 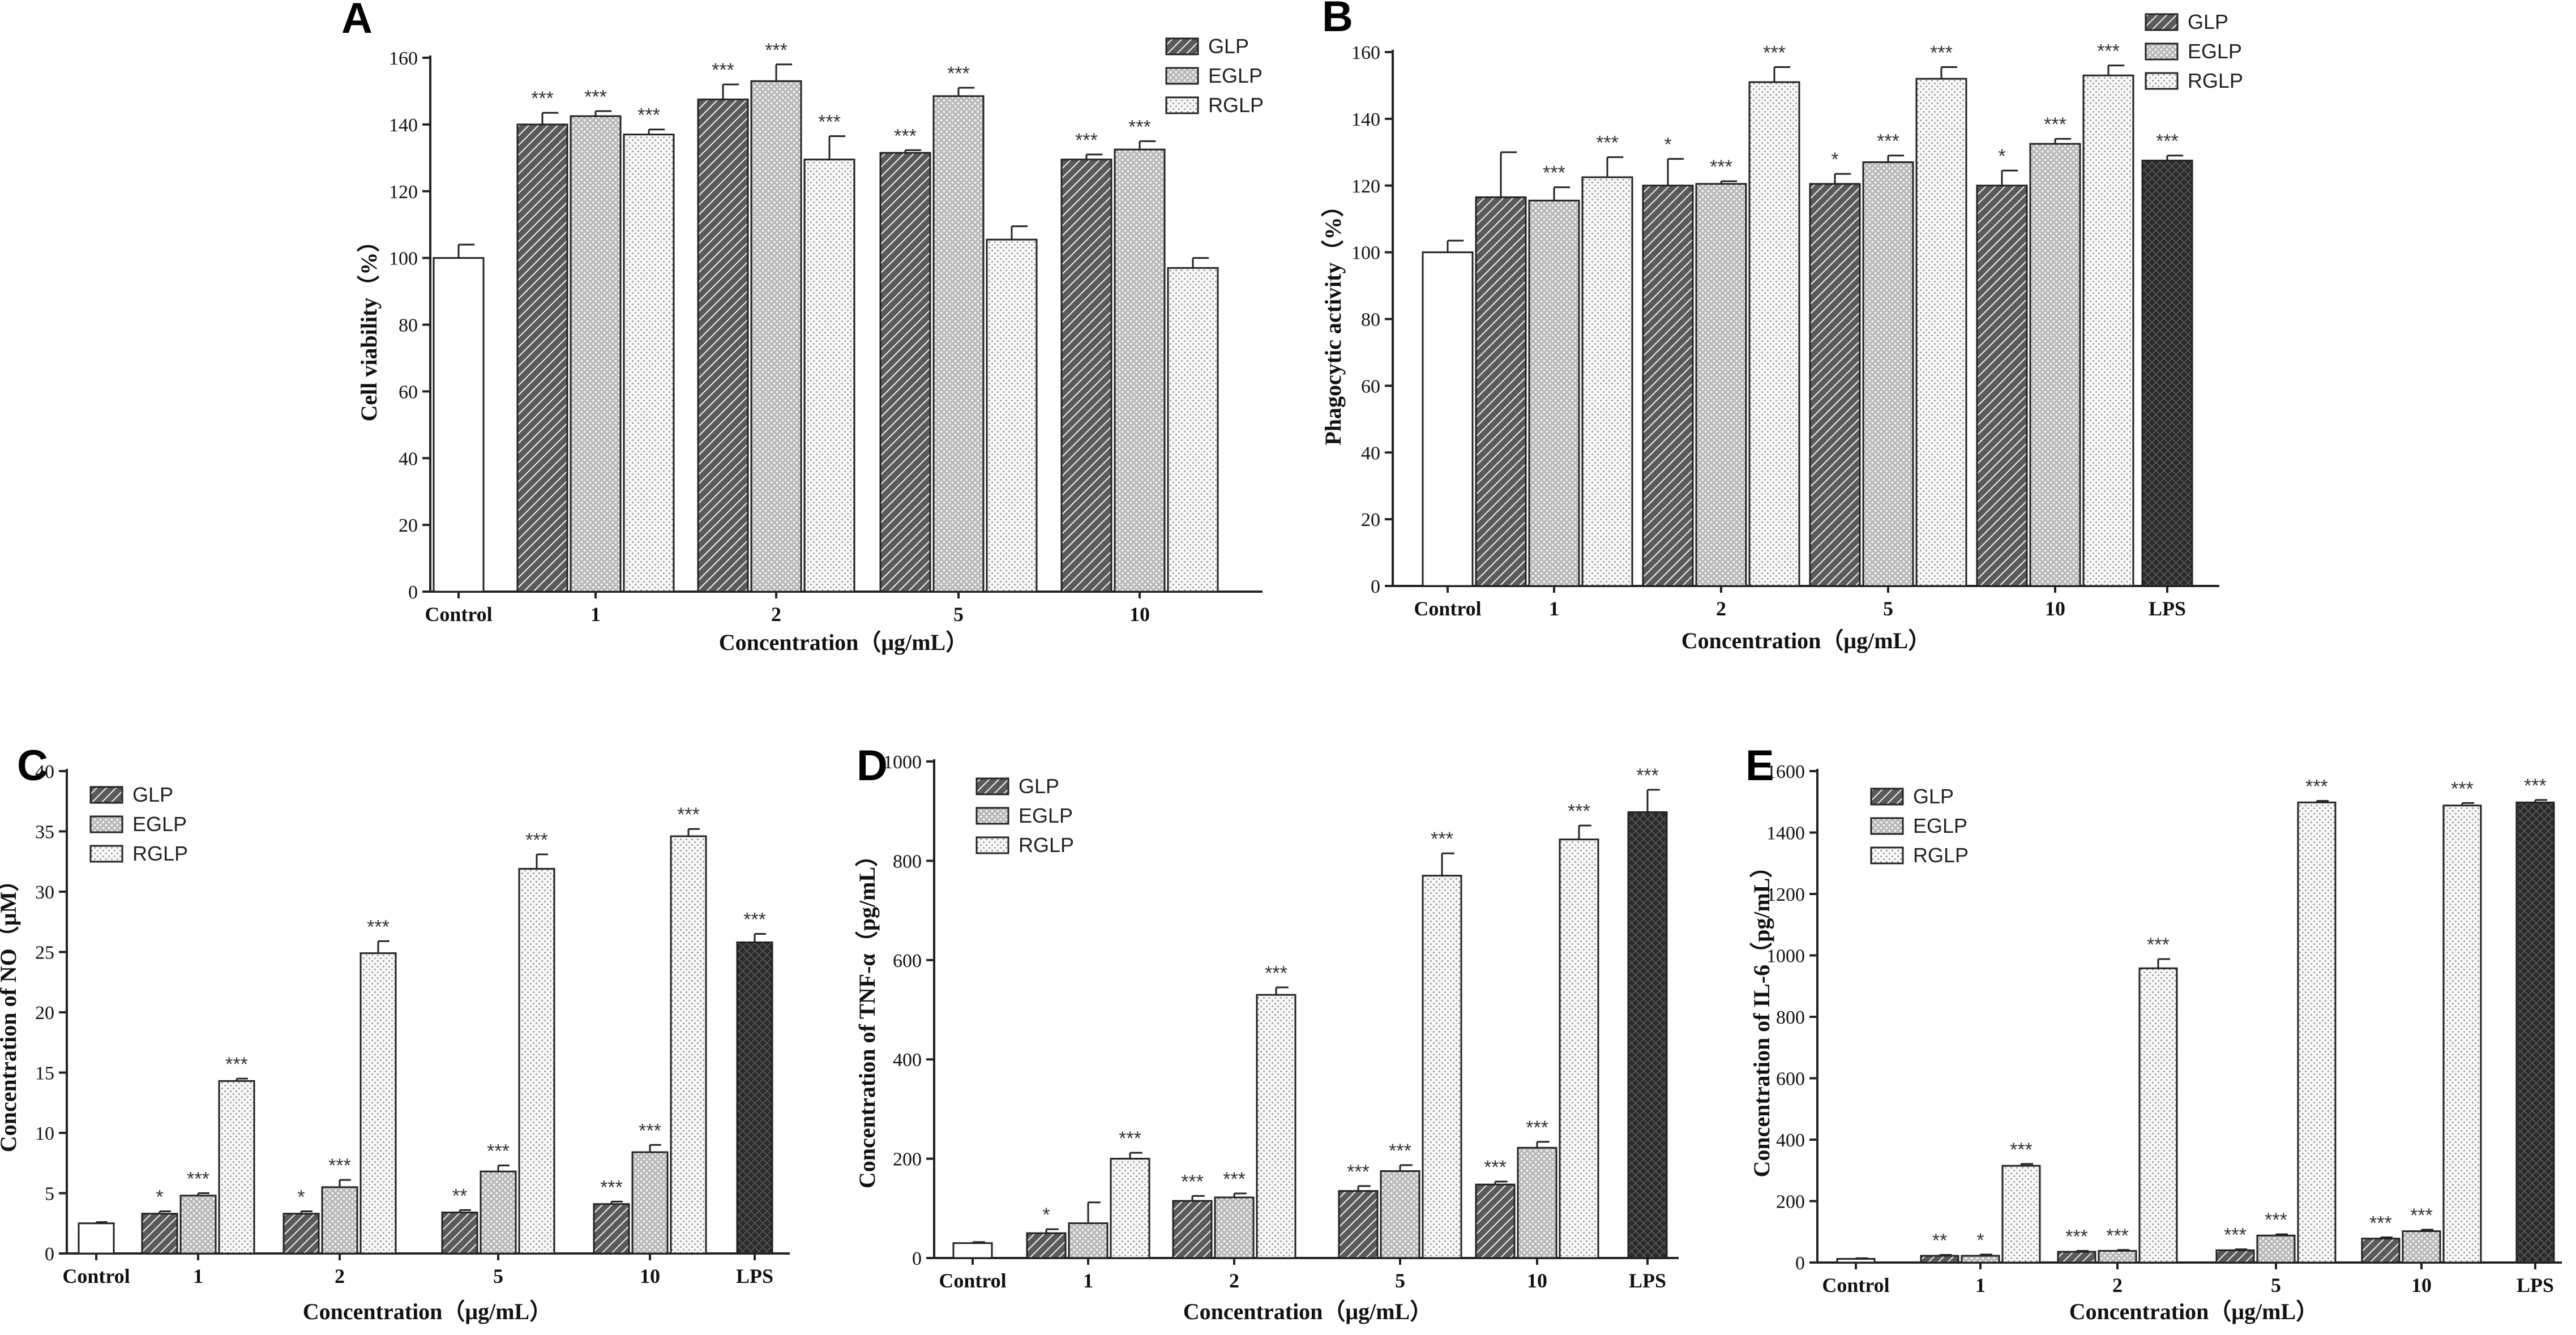 What do you see at coordinates (595, 614) in the screenshot?
I see `x-tick-label-1: 1` at bounding box center [595, 614].